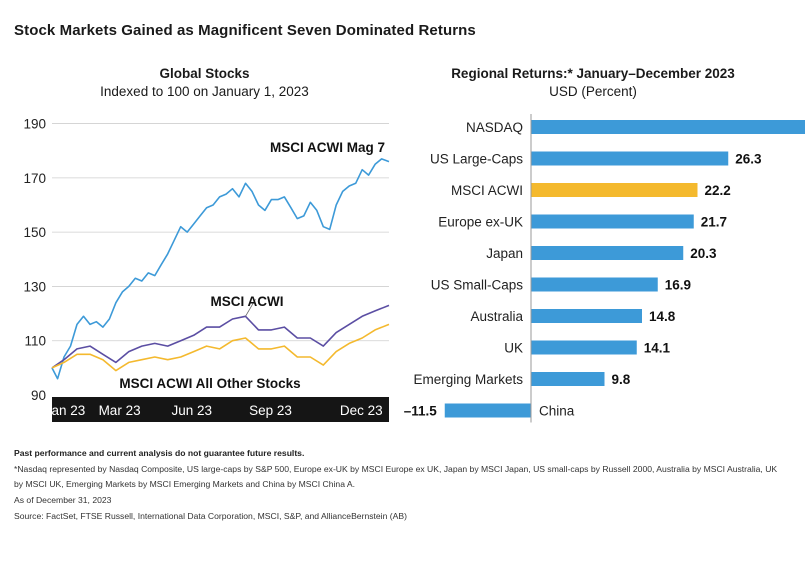 This screenshot has width=807, height=567. I want to click on y-tick-label: 130, so click(34, 286).